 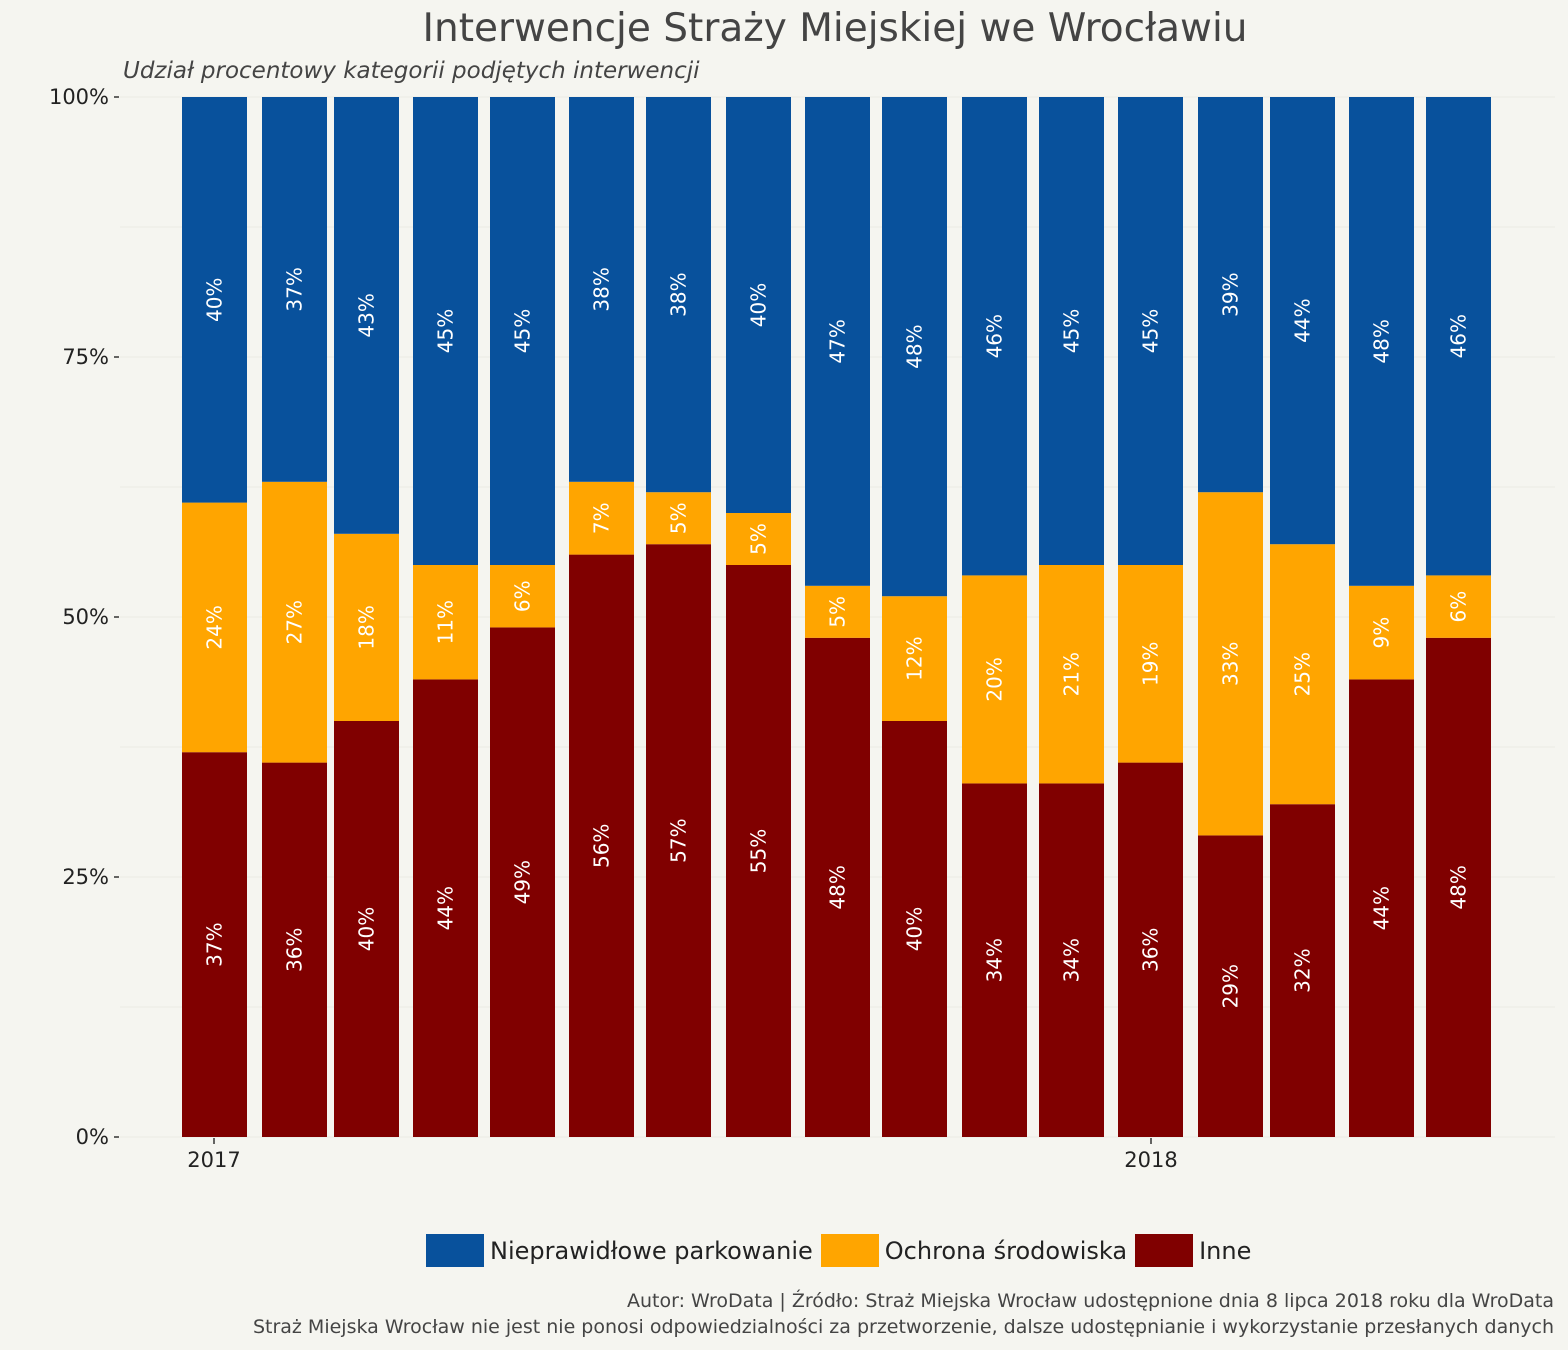 I want to click on legend-label-parking: Nieprawidłowe parkowanie, so click(x=651, y=1250).